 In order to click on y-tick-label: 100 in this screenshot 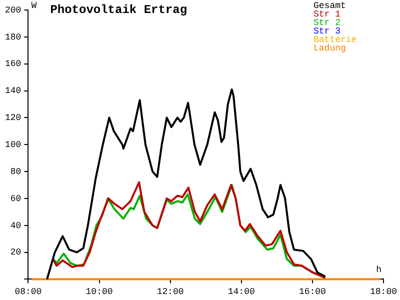, I will do `click(13, 145)`.